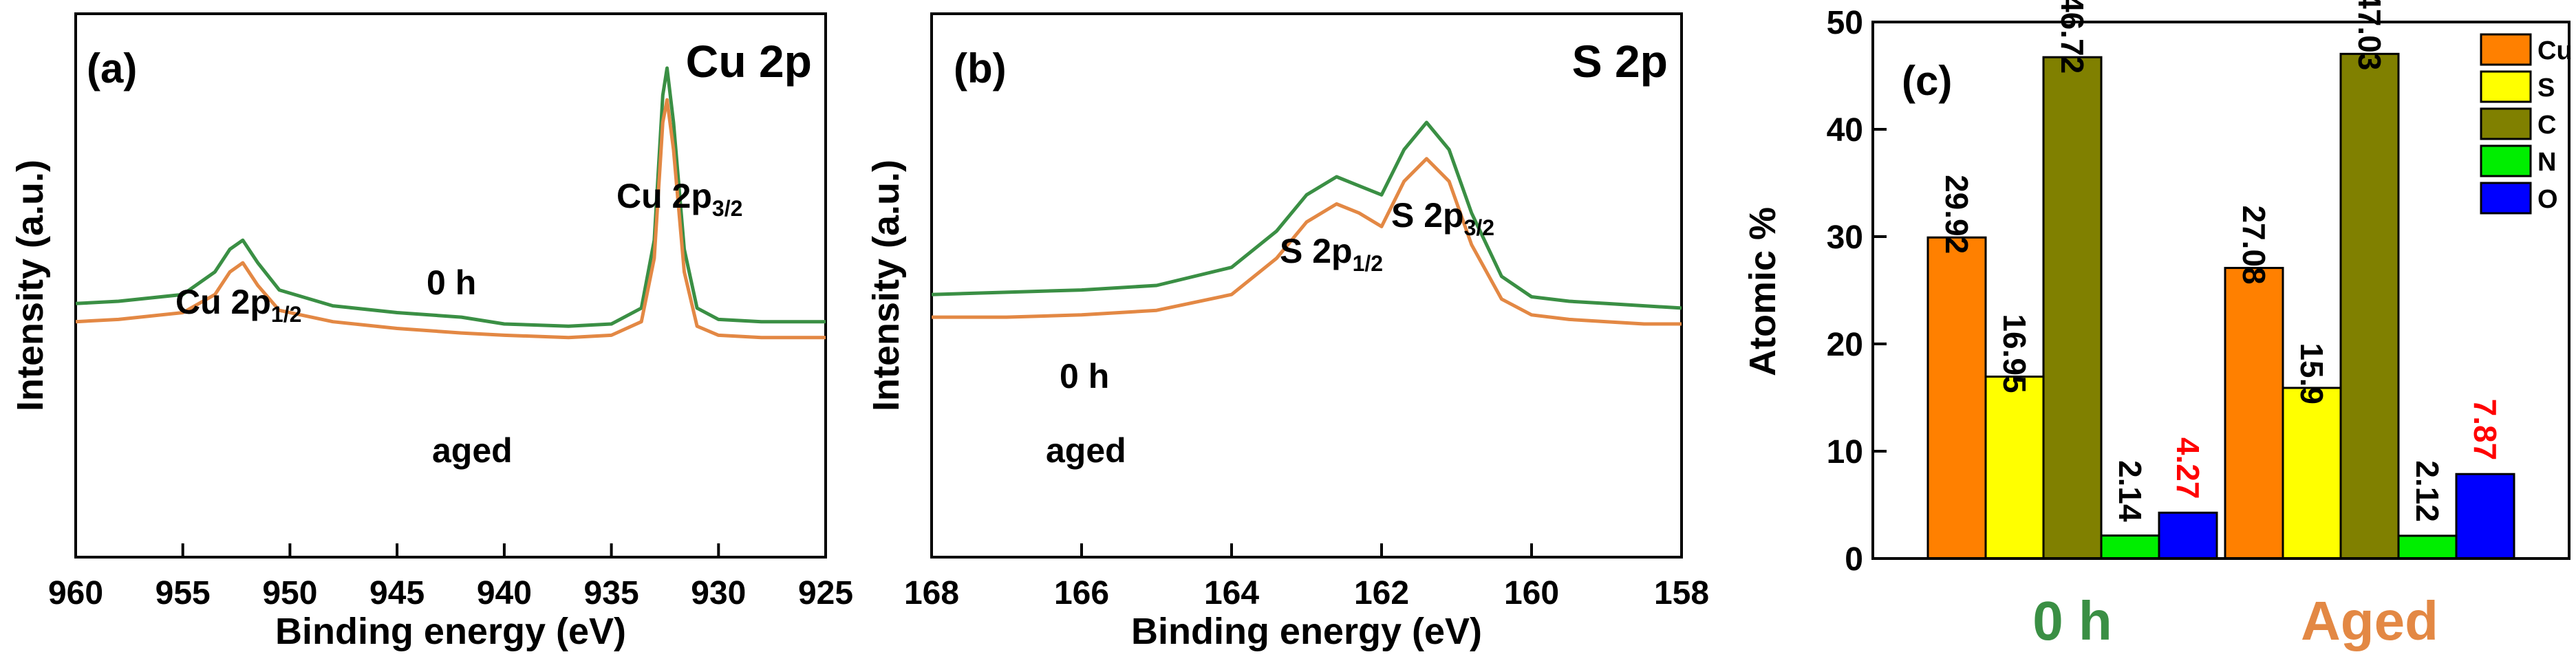 This screenshot has width=2576, height=672. Describe the element at coordinates (1763, 291) in the screenshot. I see `panel-c-y-axis-label: Atomic %` at that location.